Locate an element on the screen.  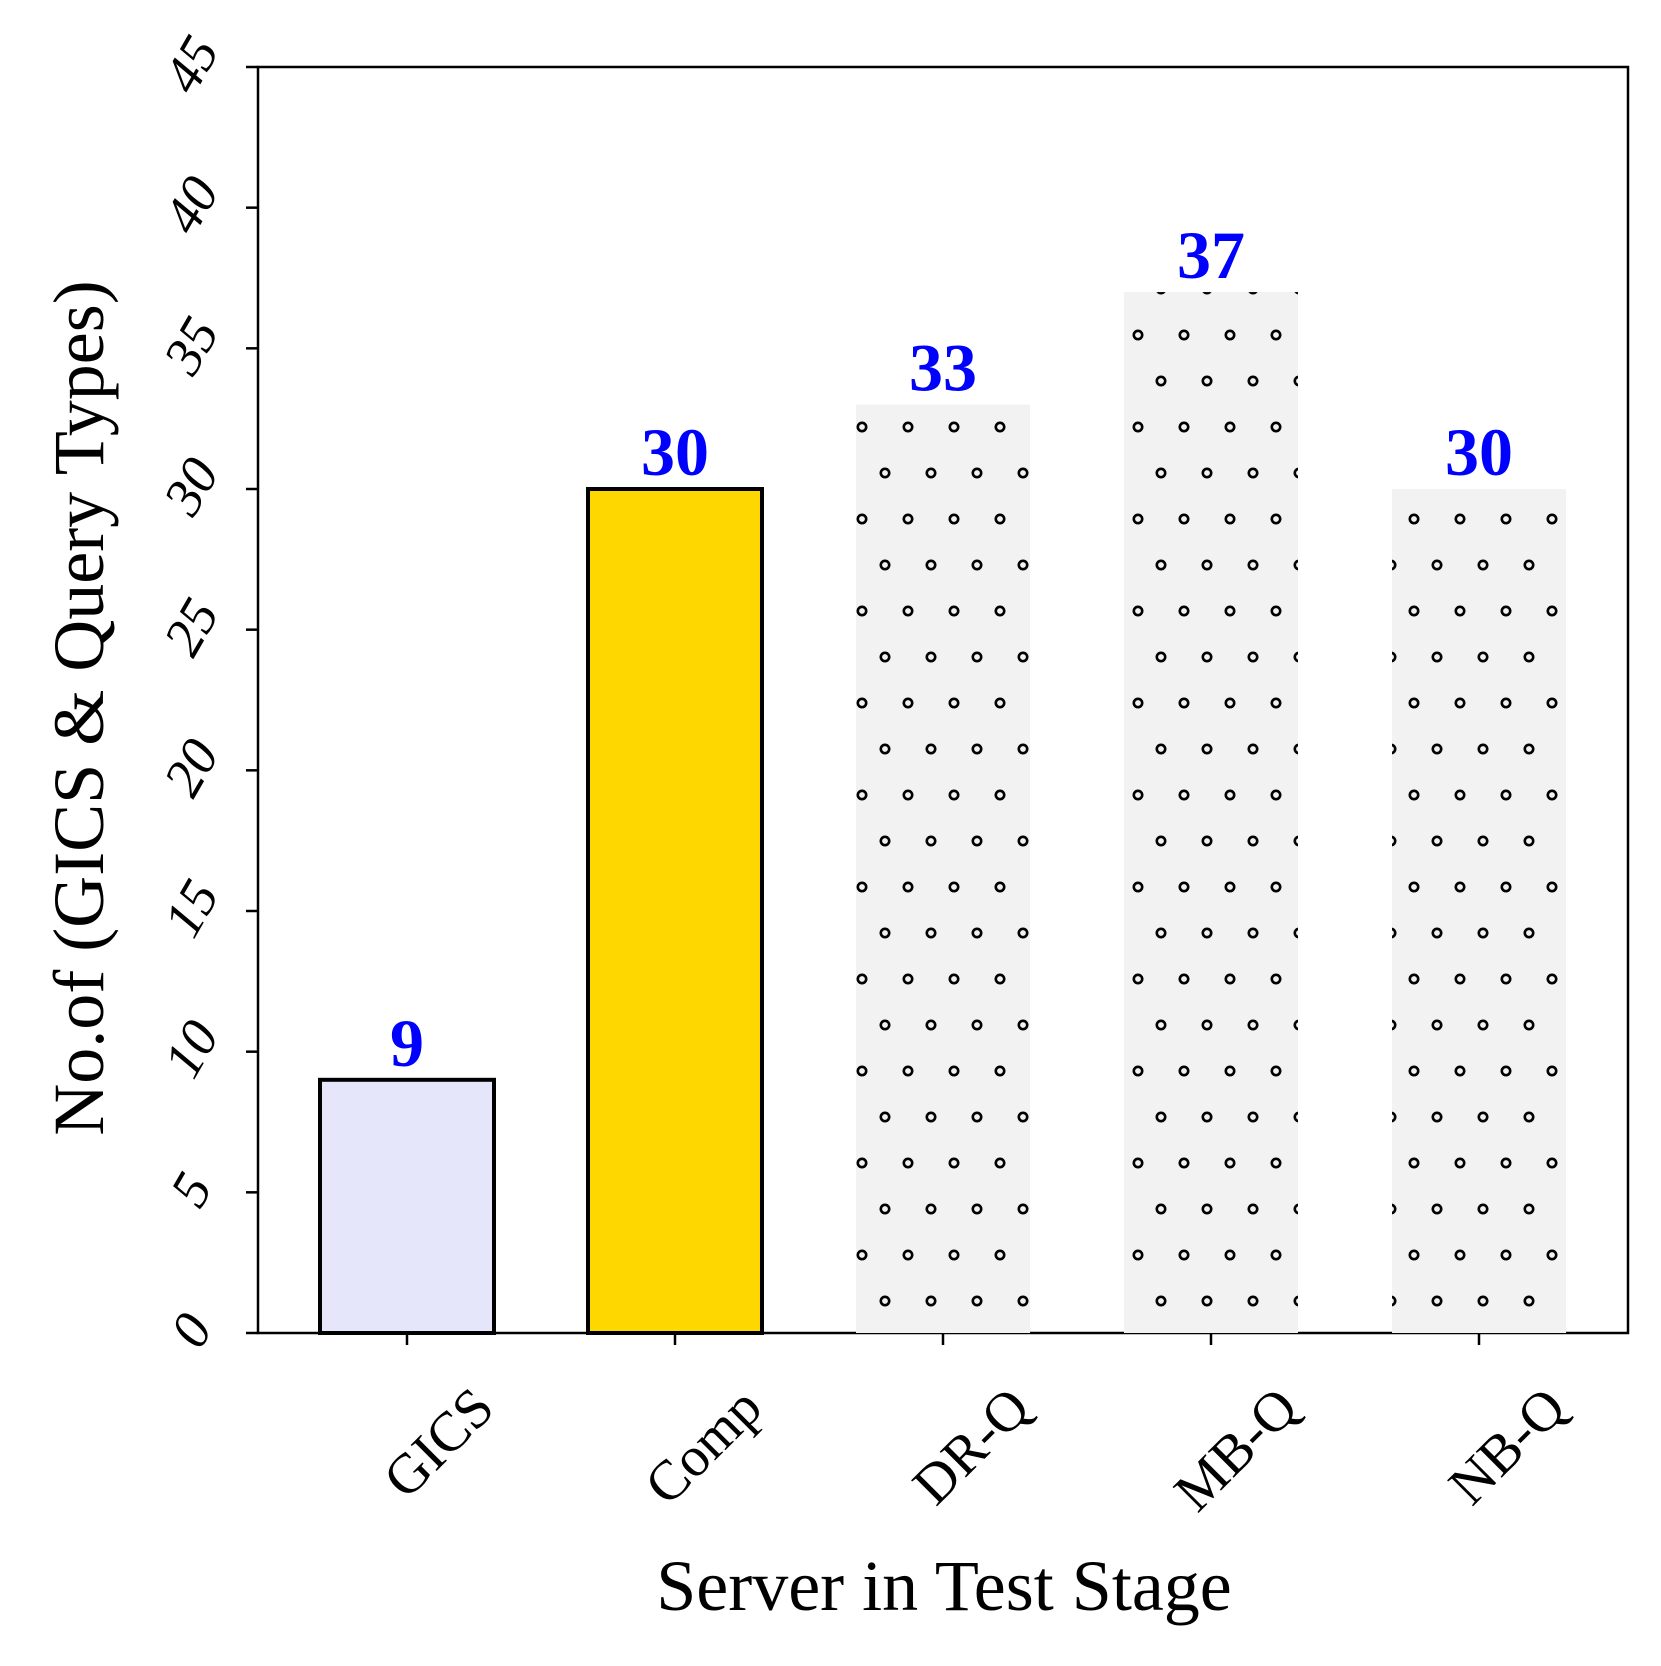
x-axis: GICS Comp DR-Q MB-Q NB-Q is located at coordinates (975, 1428).